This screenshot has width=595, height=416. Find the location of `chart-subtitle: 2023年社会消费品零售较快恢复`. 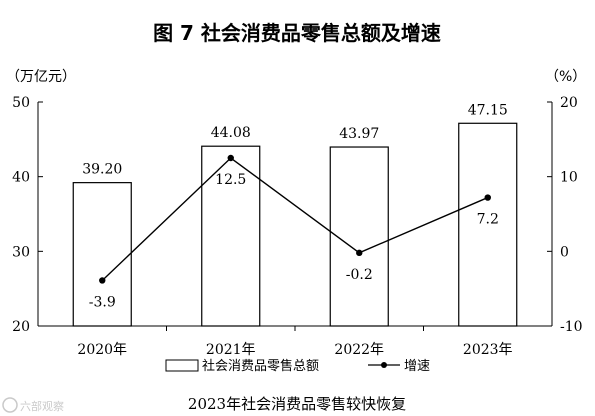

chart-subtitle: 2023年社会消费品零售较快恢复 is located at coordinates (297, 404).